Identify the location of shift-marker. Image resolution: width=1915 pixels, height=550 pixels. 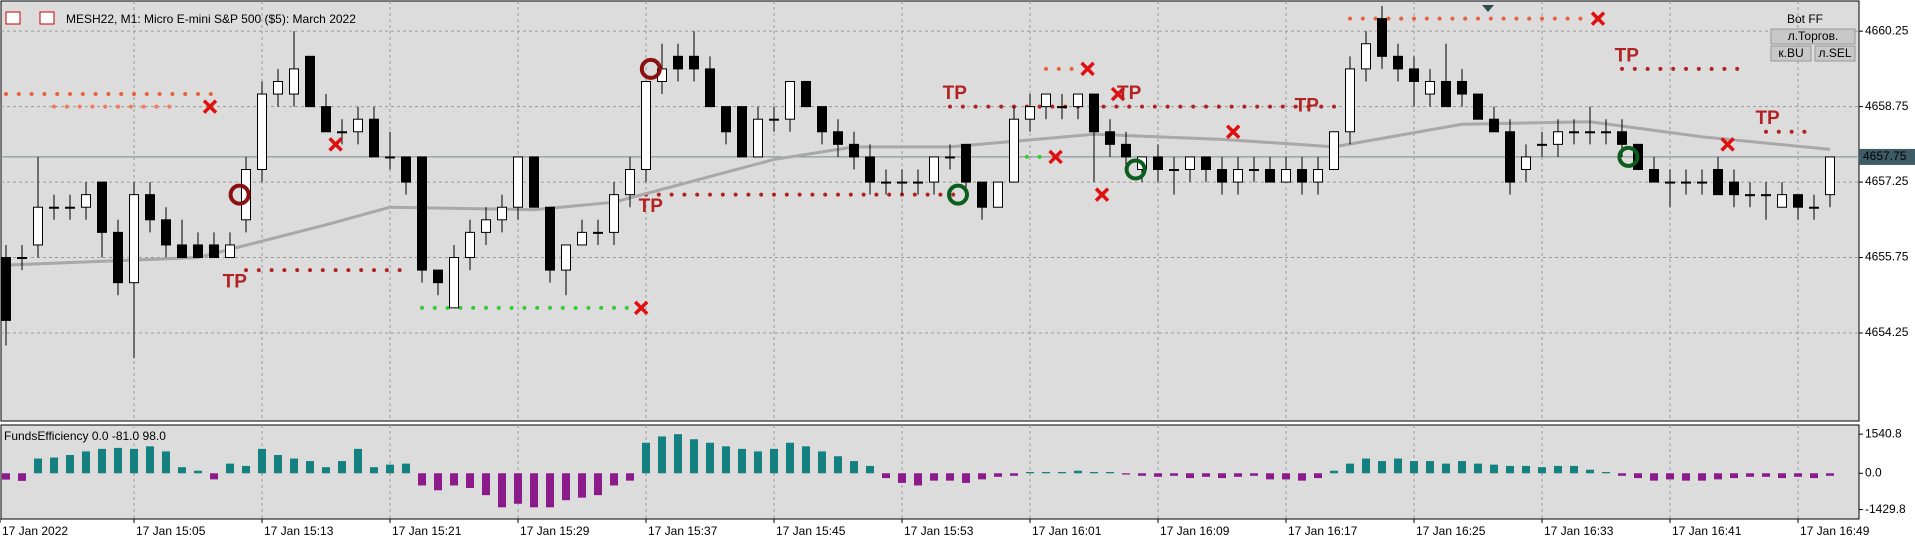
(1488, 8).